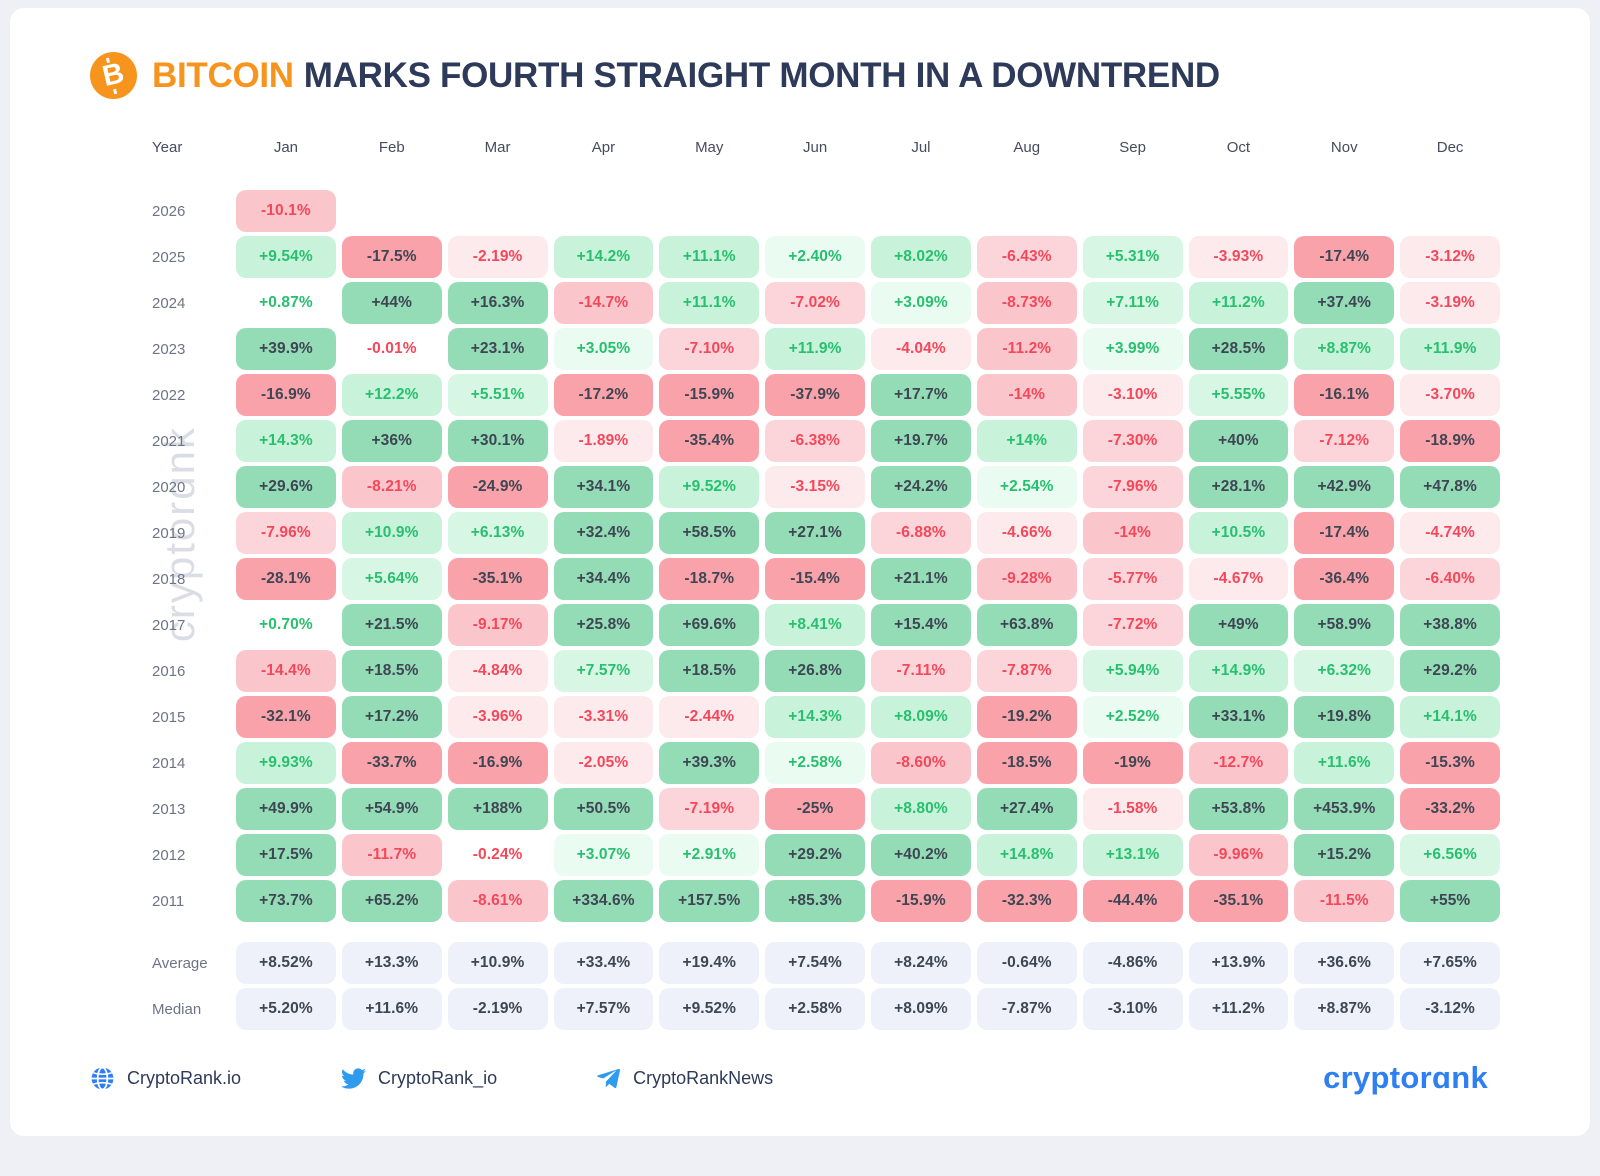 Image resolution: width=1600 pixels, height=1176 pixels. What do you see at coordinates (391, 395) in the screenshot?
I see `return-cell: +12.2%` at bounding box center [391, 395].